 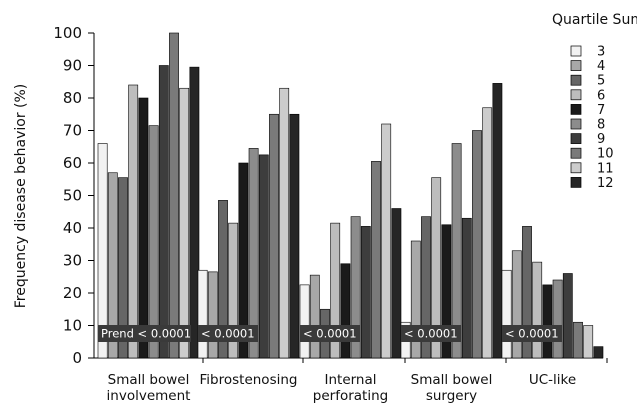 What do you see at coordinates (72, 66) in the screenshot?
I see `y-tick-label: 90` at bounding box center [72, 66].